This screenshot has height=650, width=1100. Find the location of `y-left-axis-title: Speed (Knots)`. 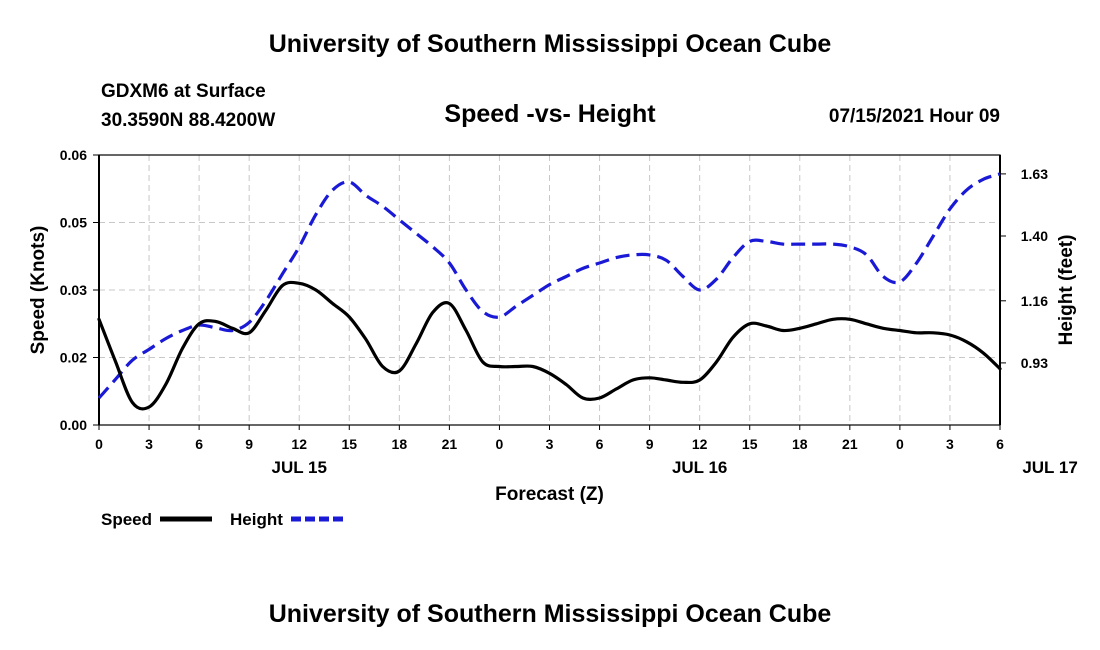

y-left-axis-title: Speed (Knots) is located at coordinates (38, 290).